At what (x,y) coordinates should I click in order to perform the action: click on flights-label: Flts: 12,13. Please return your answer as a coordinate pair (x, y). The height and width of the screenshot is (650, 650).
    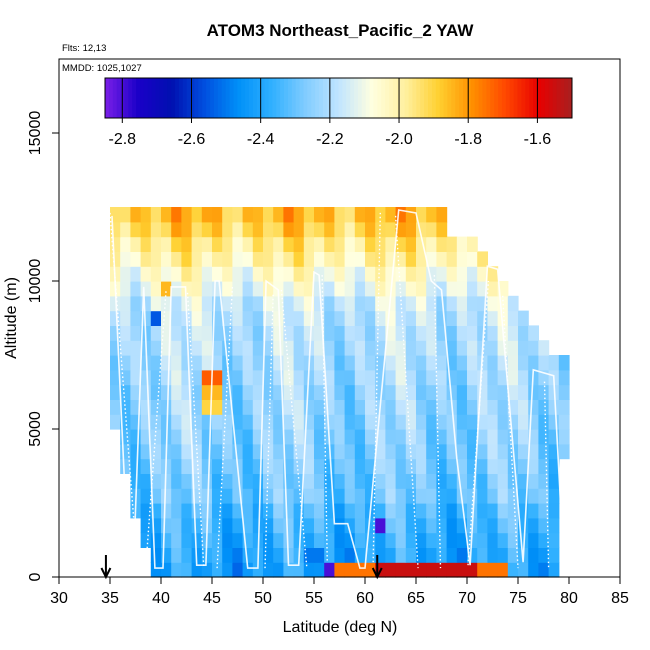
    Looking at the image, I should click on (84, 48).